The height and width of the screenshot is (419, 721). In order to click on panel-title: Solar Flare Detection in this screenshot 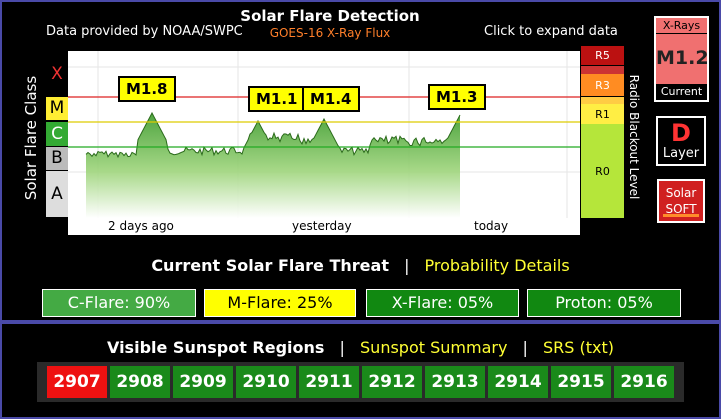, I will do `click(330, 16)`.